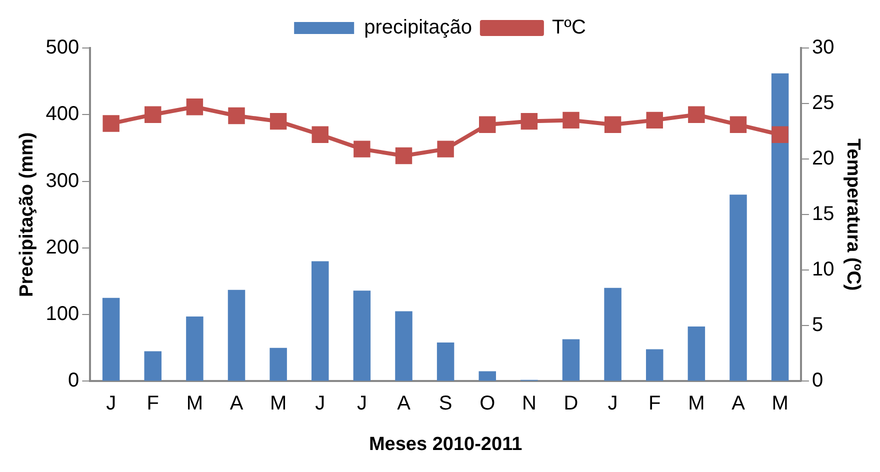 The width and height of the screenshot is (880, 472). What do you see at coordinates (571, 403) in the screenshot?
I see `x-tick-label: D` at bounding box center [571, 403].